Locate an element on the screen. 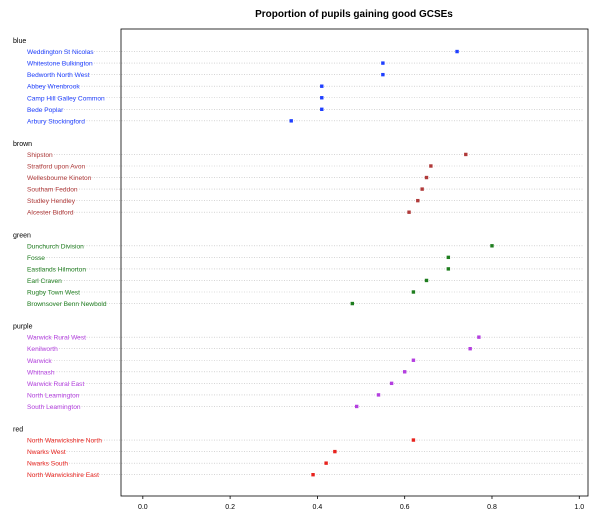 This screenshot has height=516, width=600. row-label: Studley Hendley is located at coordinates (51, 201).